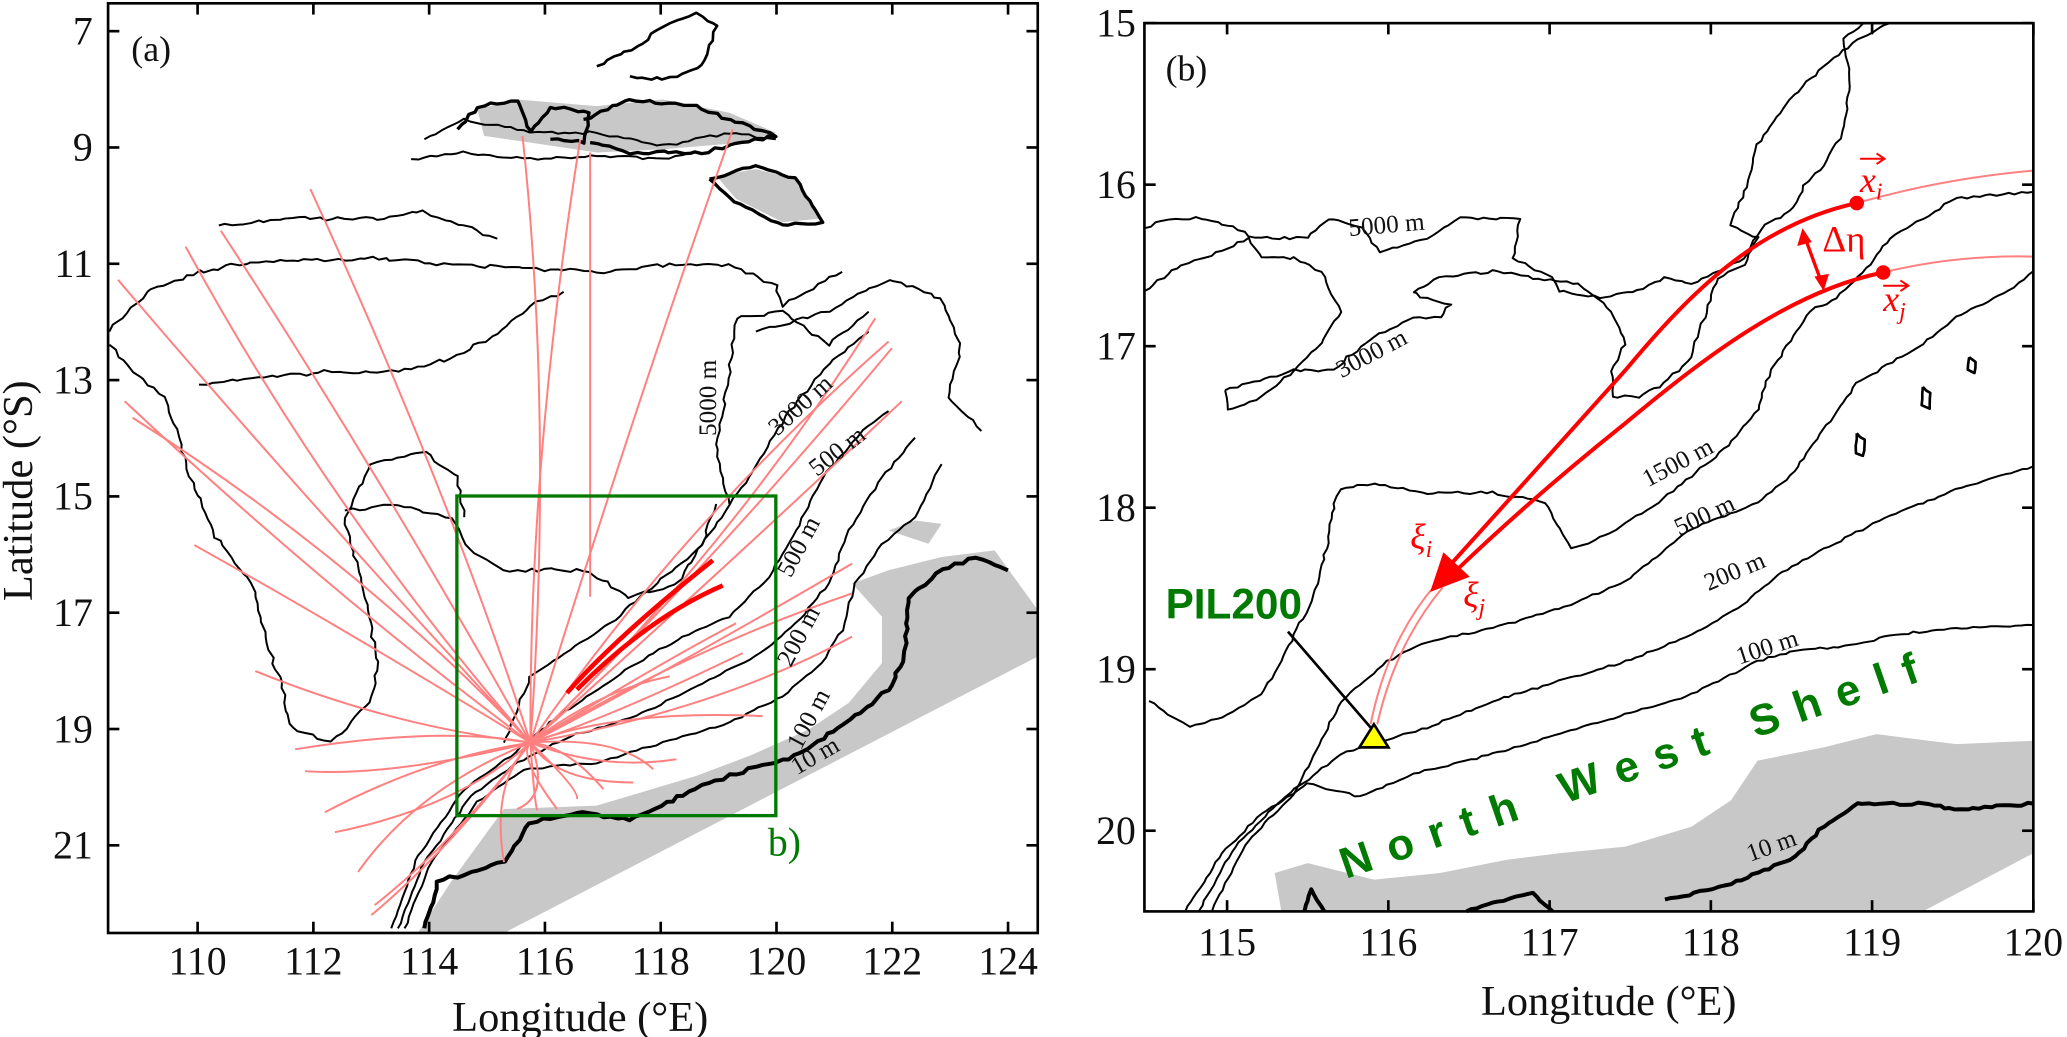 The width and height of the screenshot is (2067, 1037). I want to click on svg-text: xj, so click(1894, 302).